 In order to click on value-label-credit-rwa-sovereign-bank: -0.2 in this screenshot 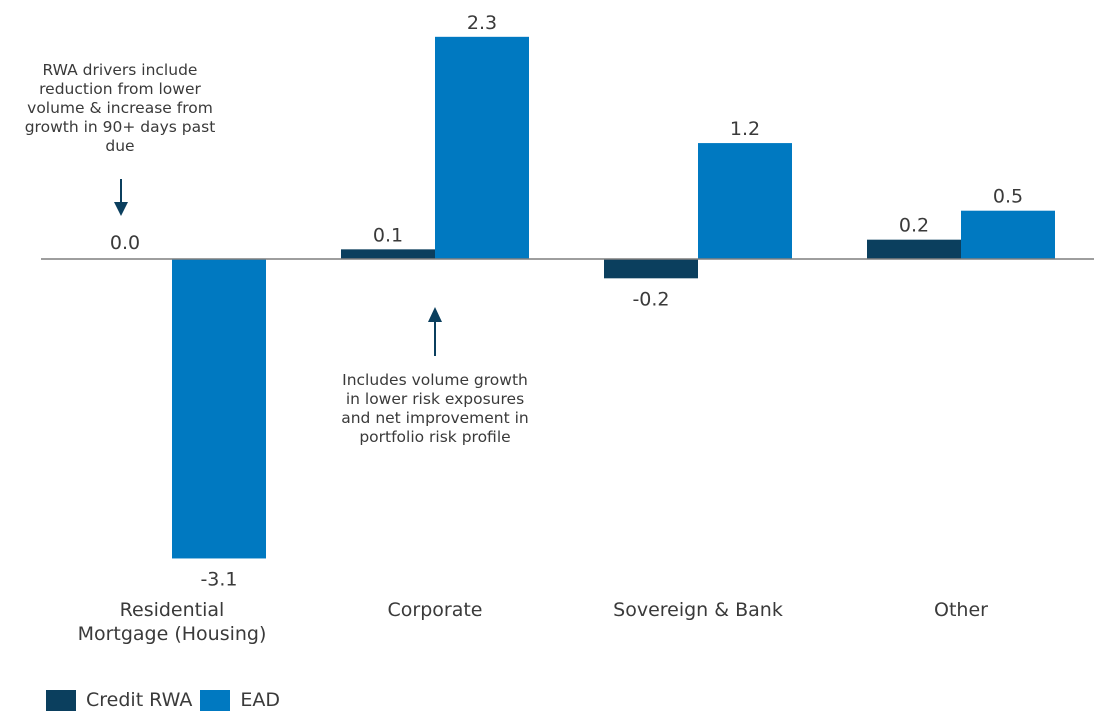, I will do `click(650, 299)`.